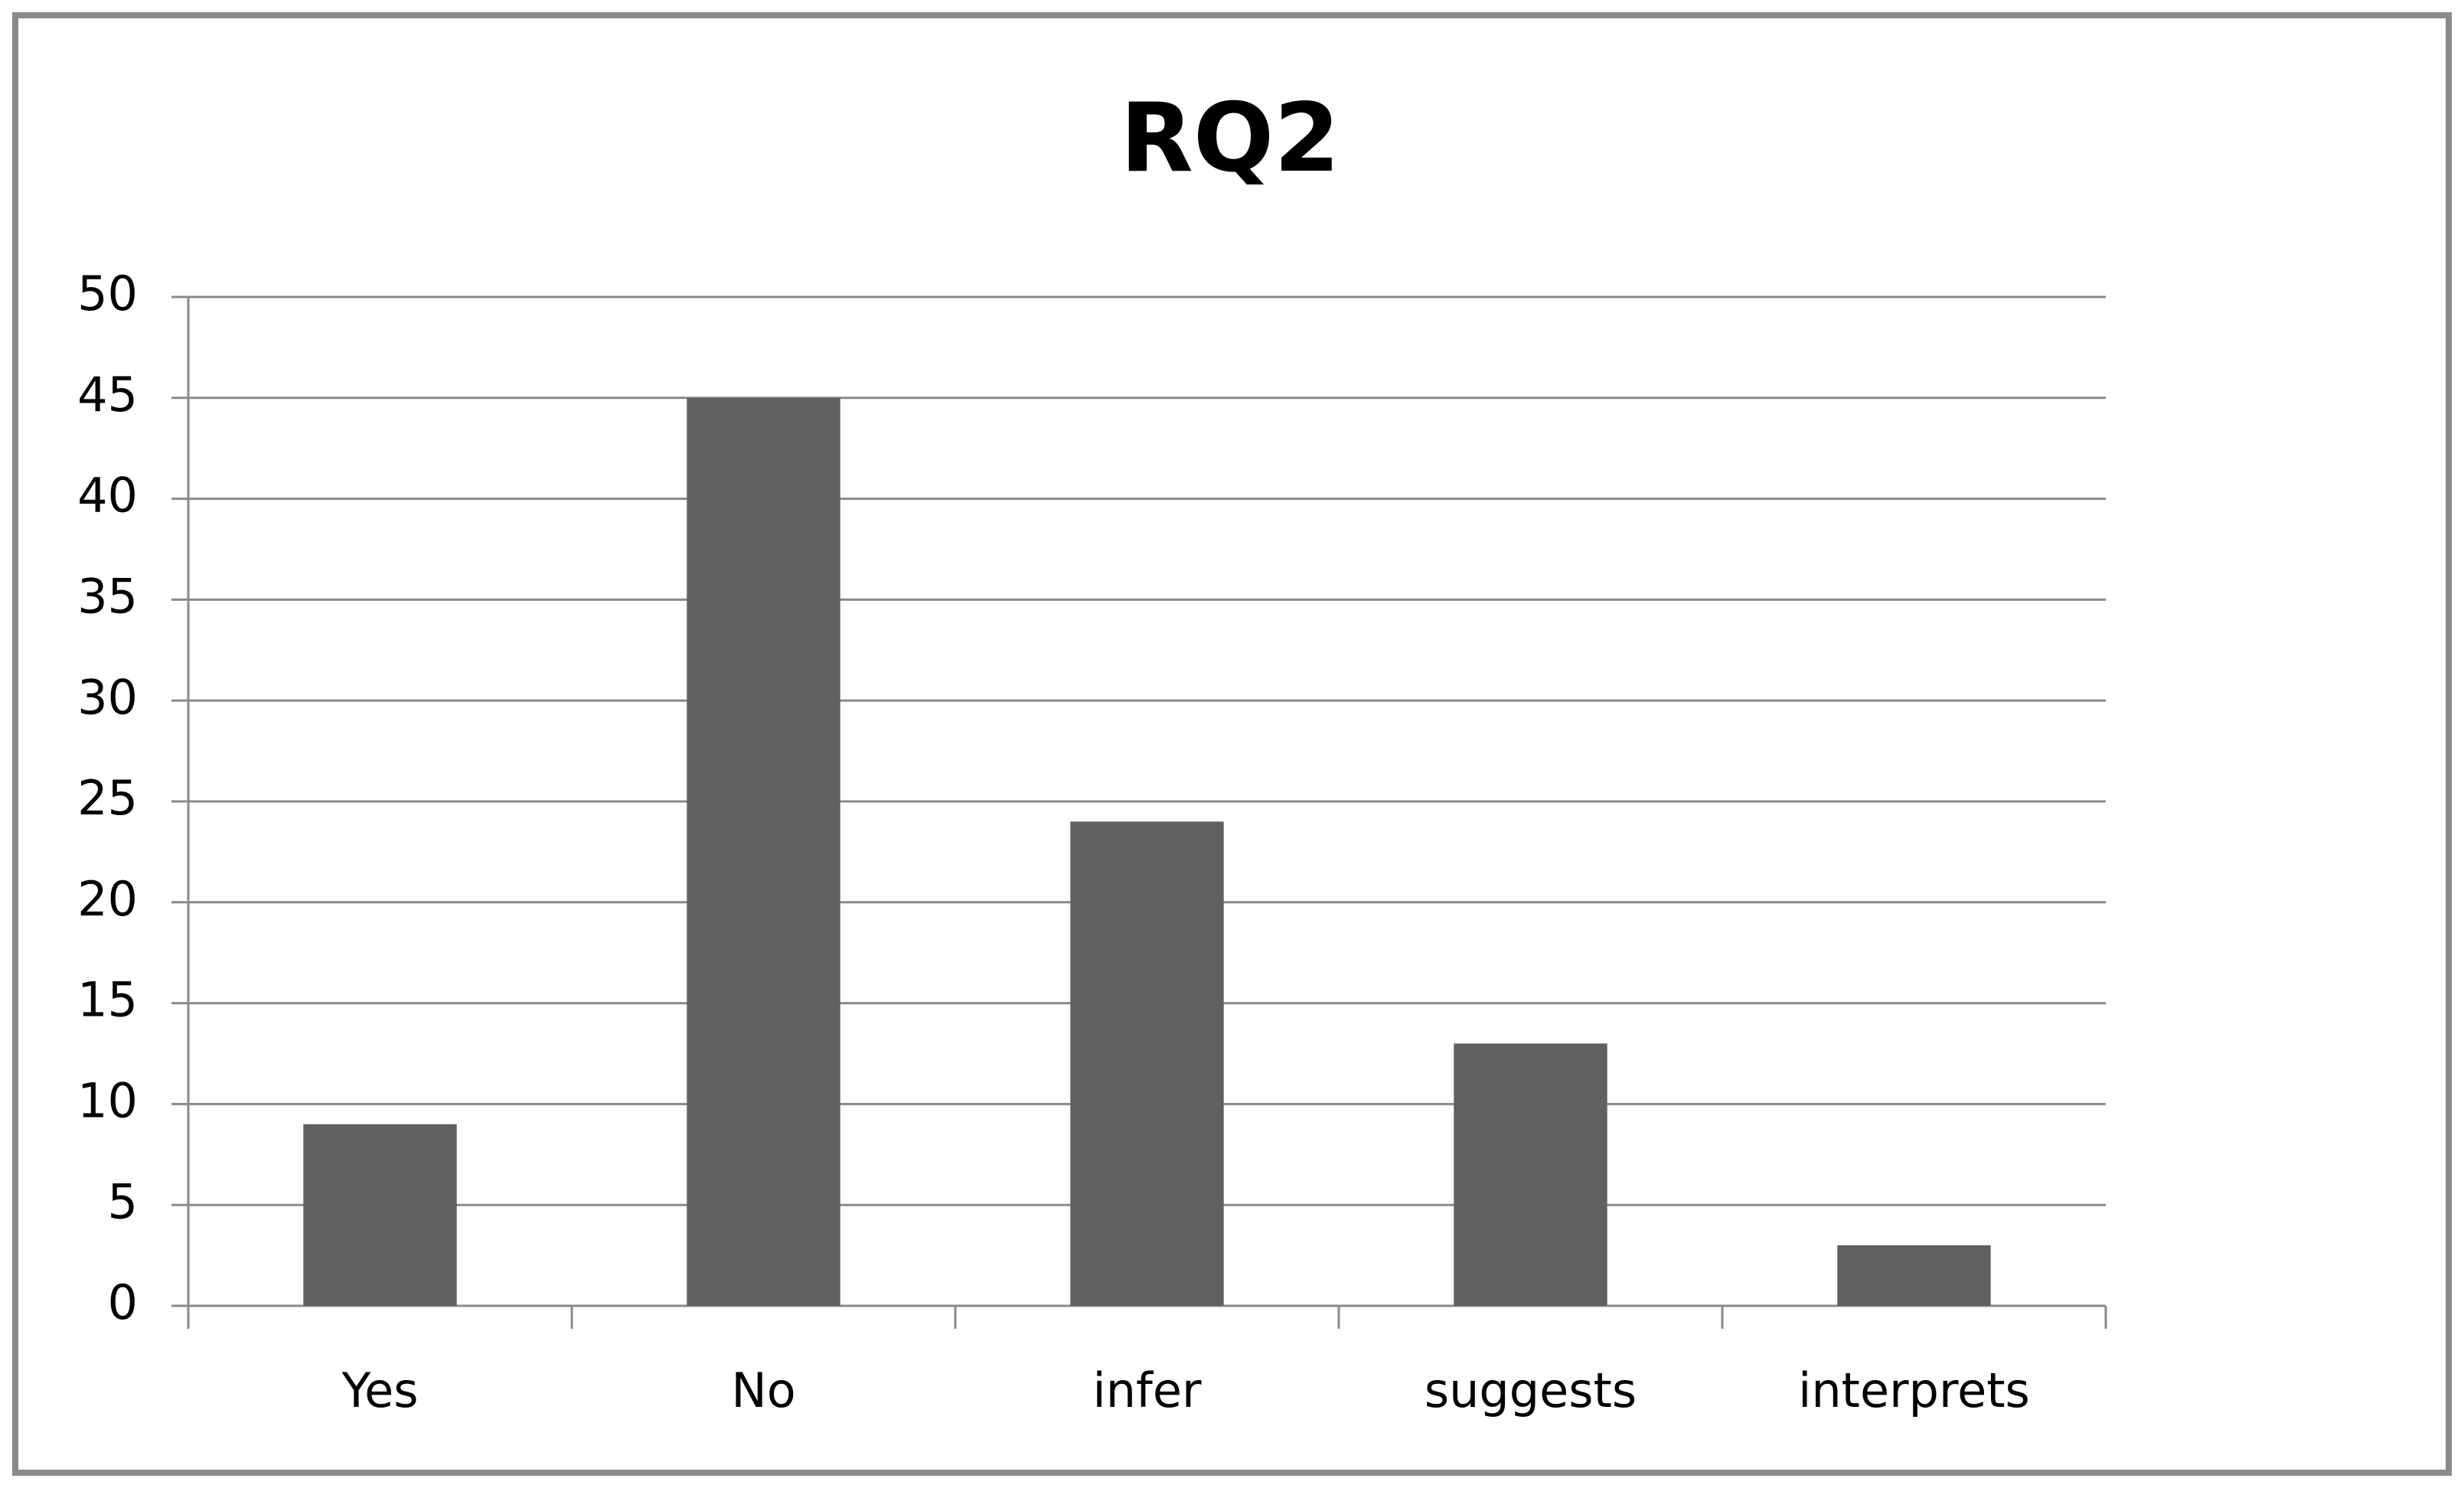  Describe the element at coordinates (107, 697) in the screenshot. I see `y-tick-label: 30` at that location.